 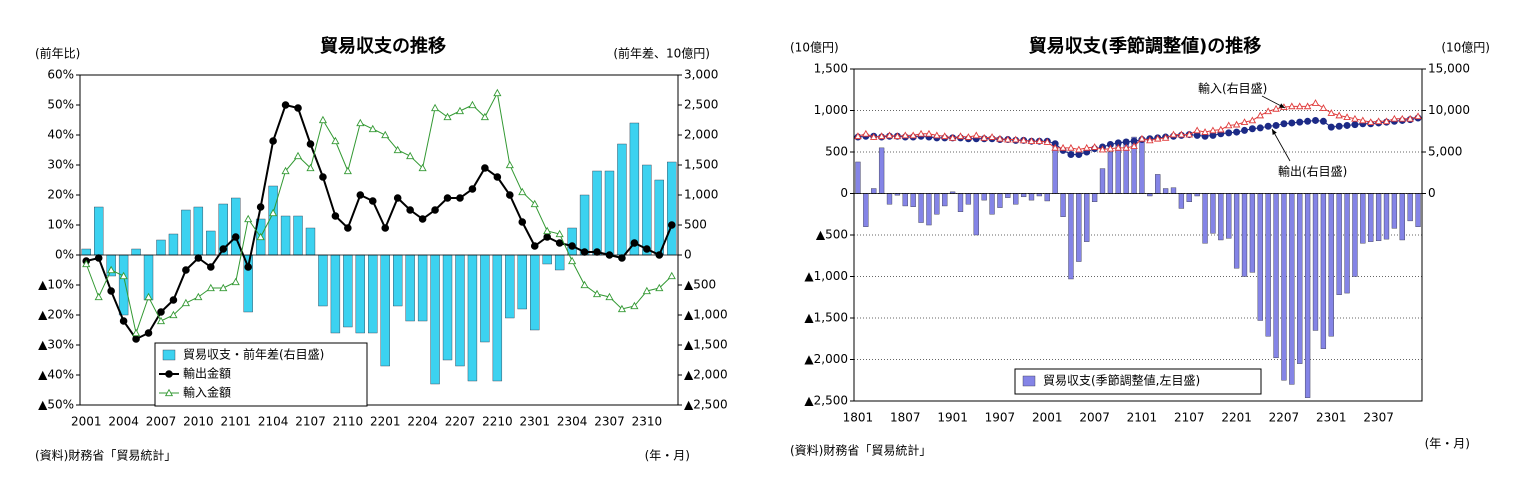 I want to click on y2-tick-label: 2,500, so click(x=701, y=105).